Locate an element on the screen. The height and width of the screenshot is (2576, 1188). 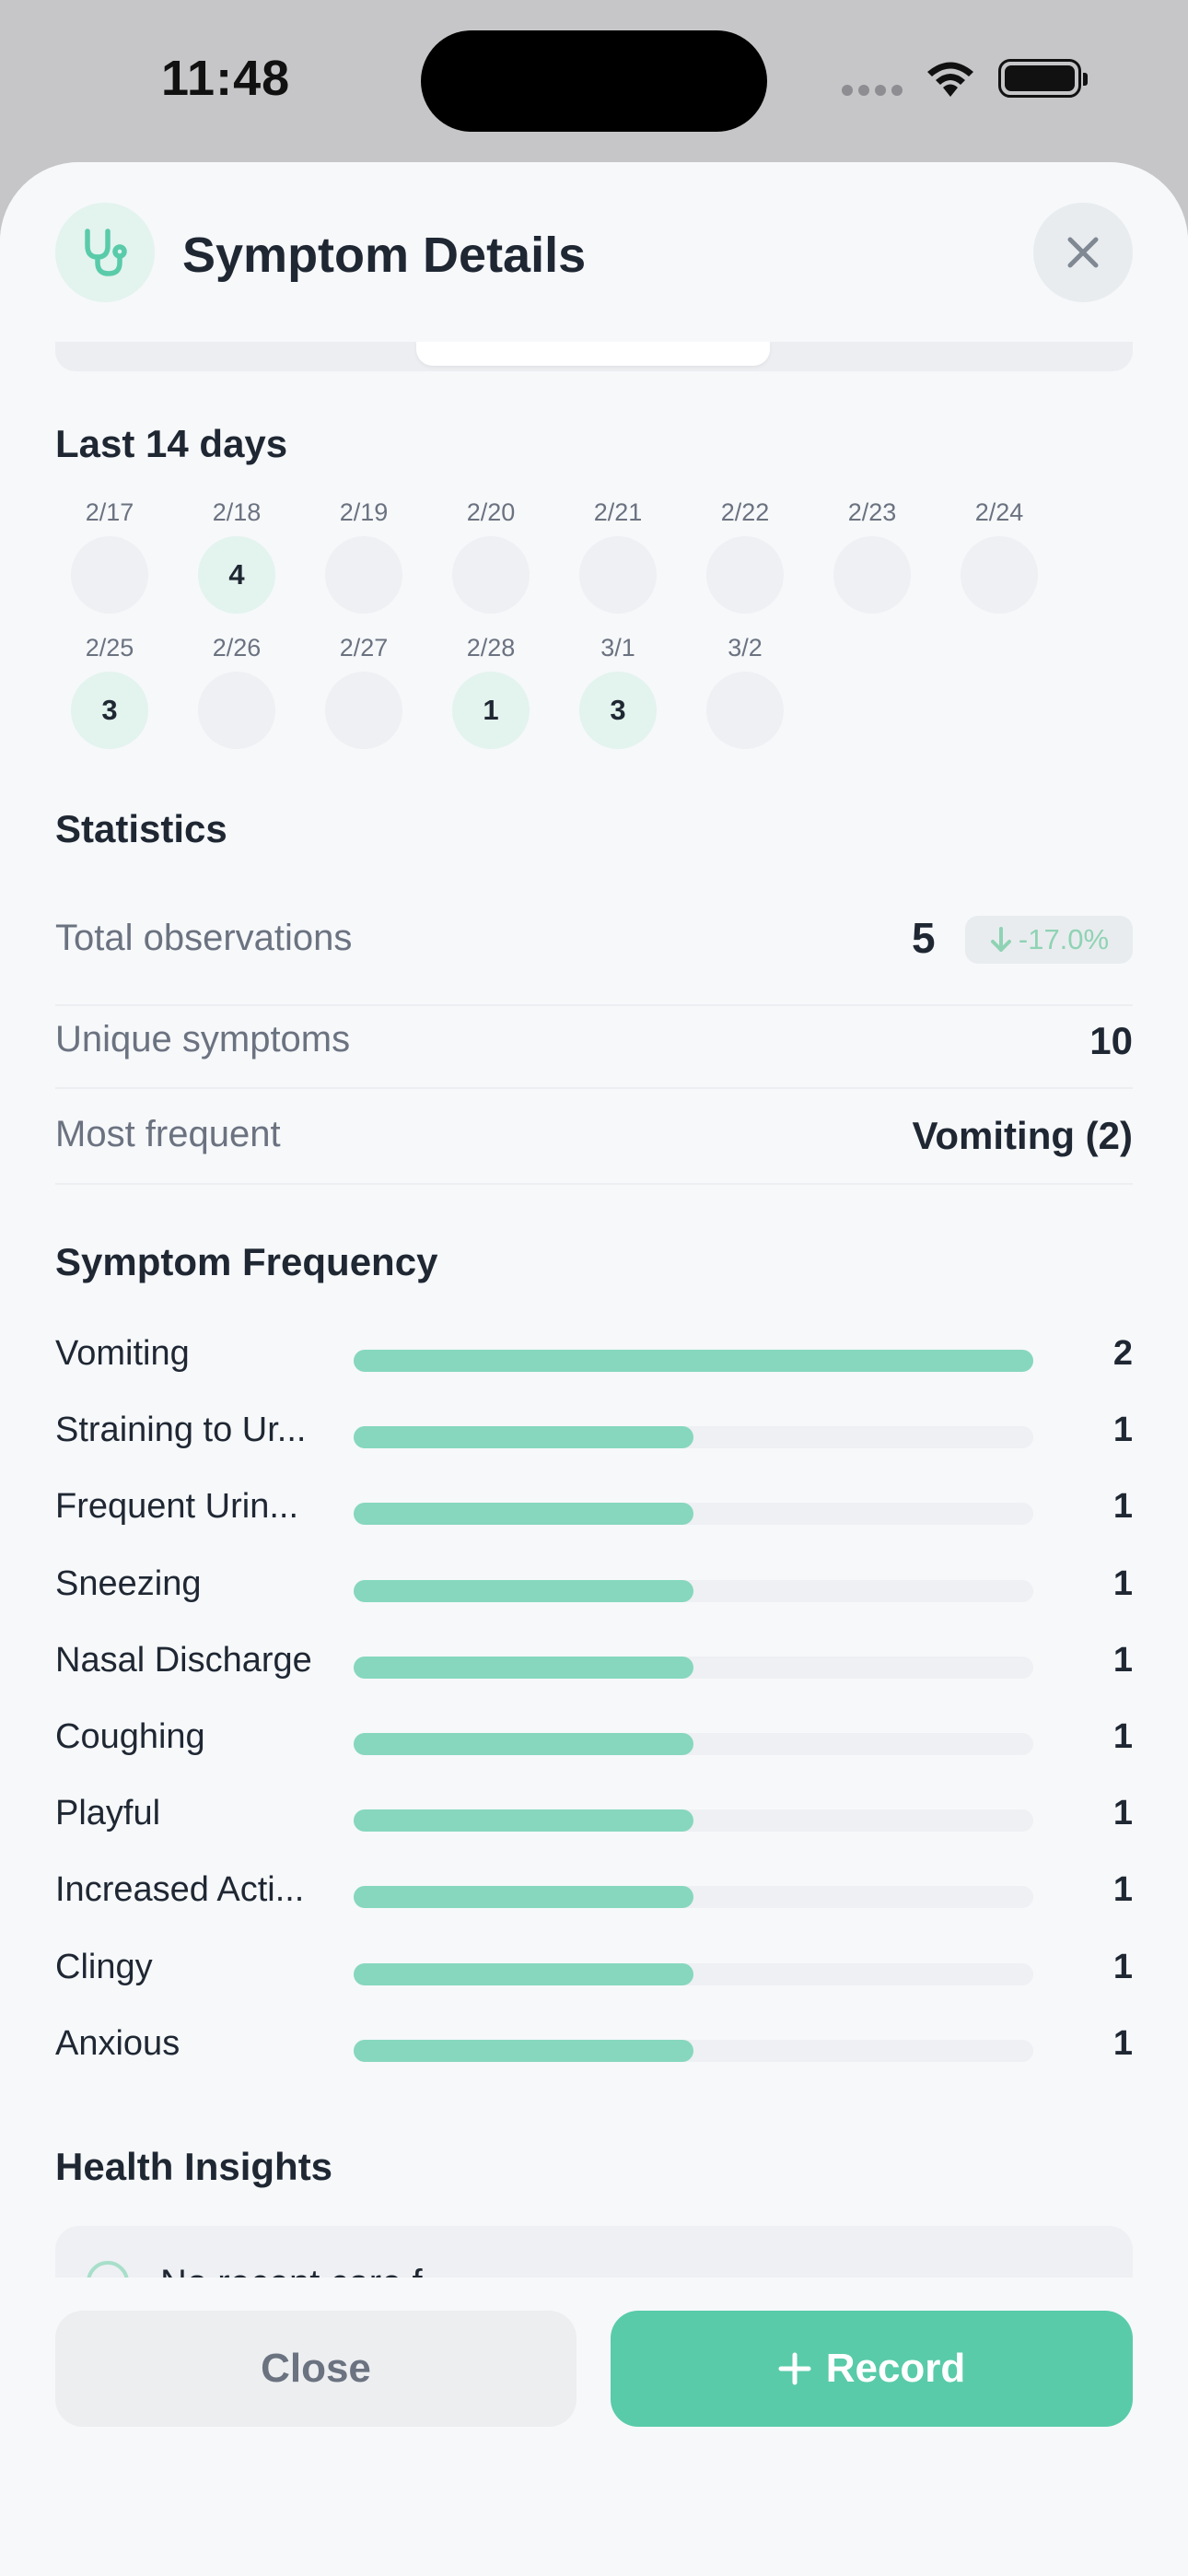
frequency-row: Sneezing 1 is located at coordinates (594, 1586).